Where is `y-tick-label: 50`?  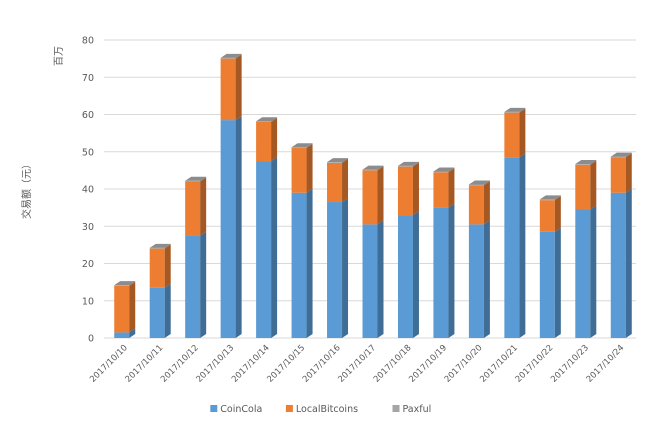
y-tick-label: 50 is located at coordinates (88, 152).